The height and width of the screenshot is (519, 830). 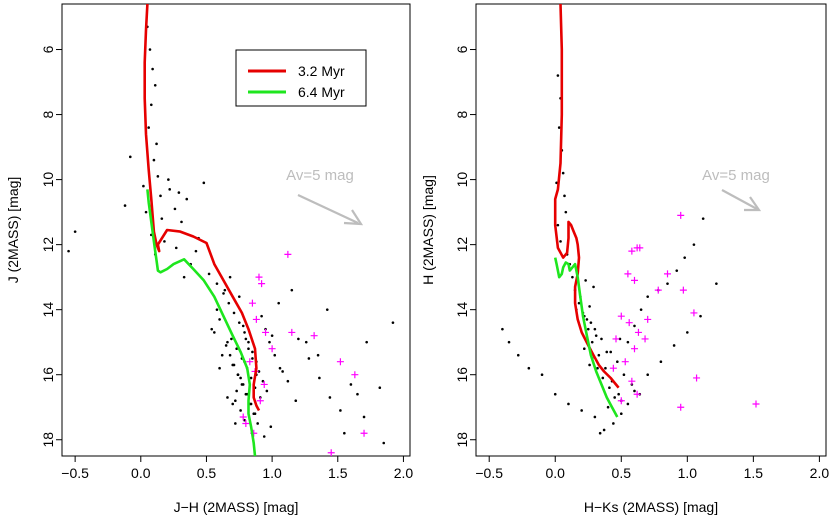 I want to click on right-isochrone-3-2-myrline, so click(x=586, y=196).